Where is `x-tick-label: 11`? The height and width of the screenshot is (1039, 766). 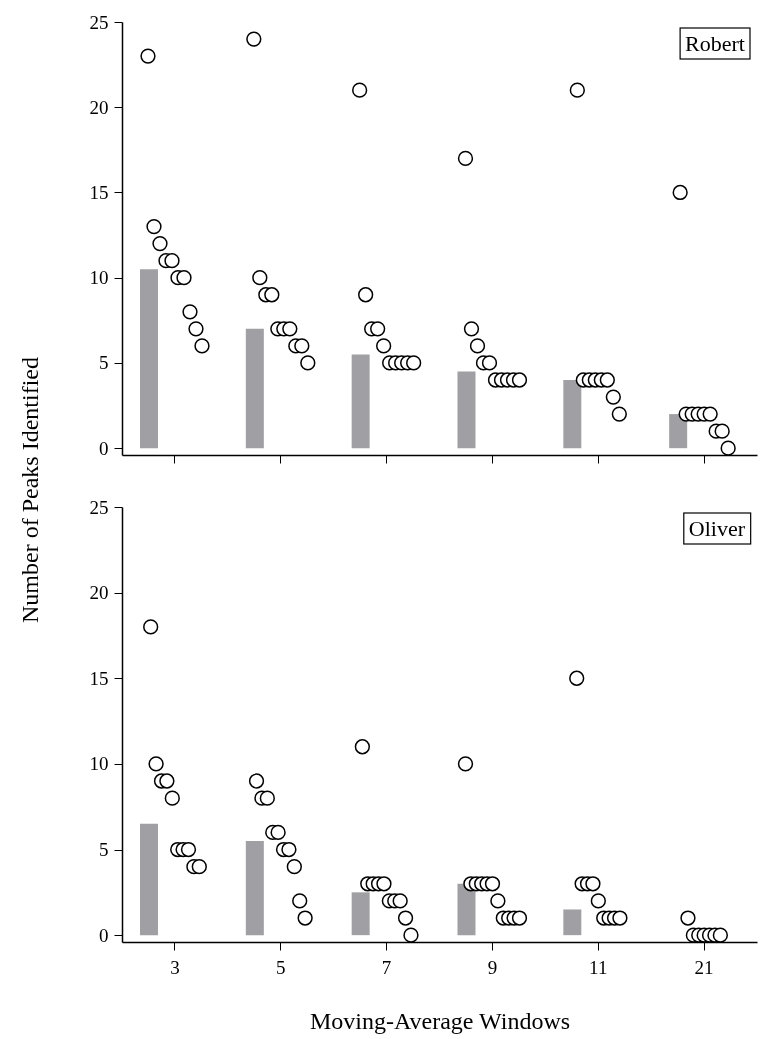 x-tick-label: 11 is located at coordinates (598, 967).